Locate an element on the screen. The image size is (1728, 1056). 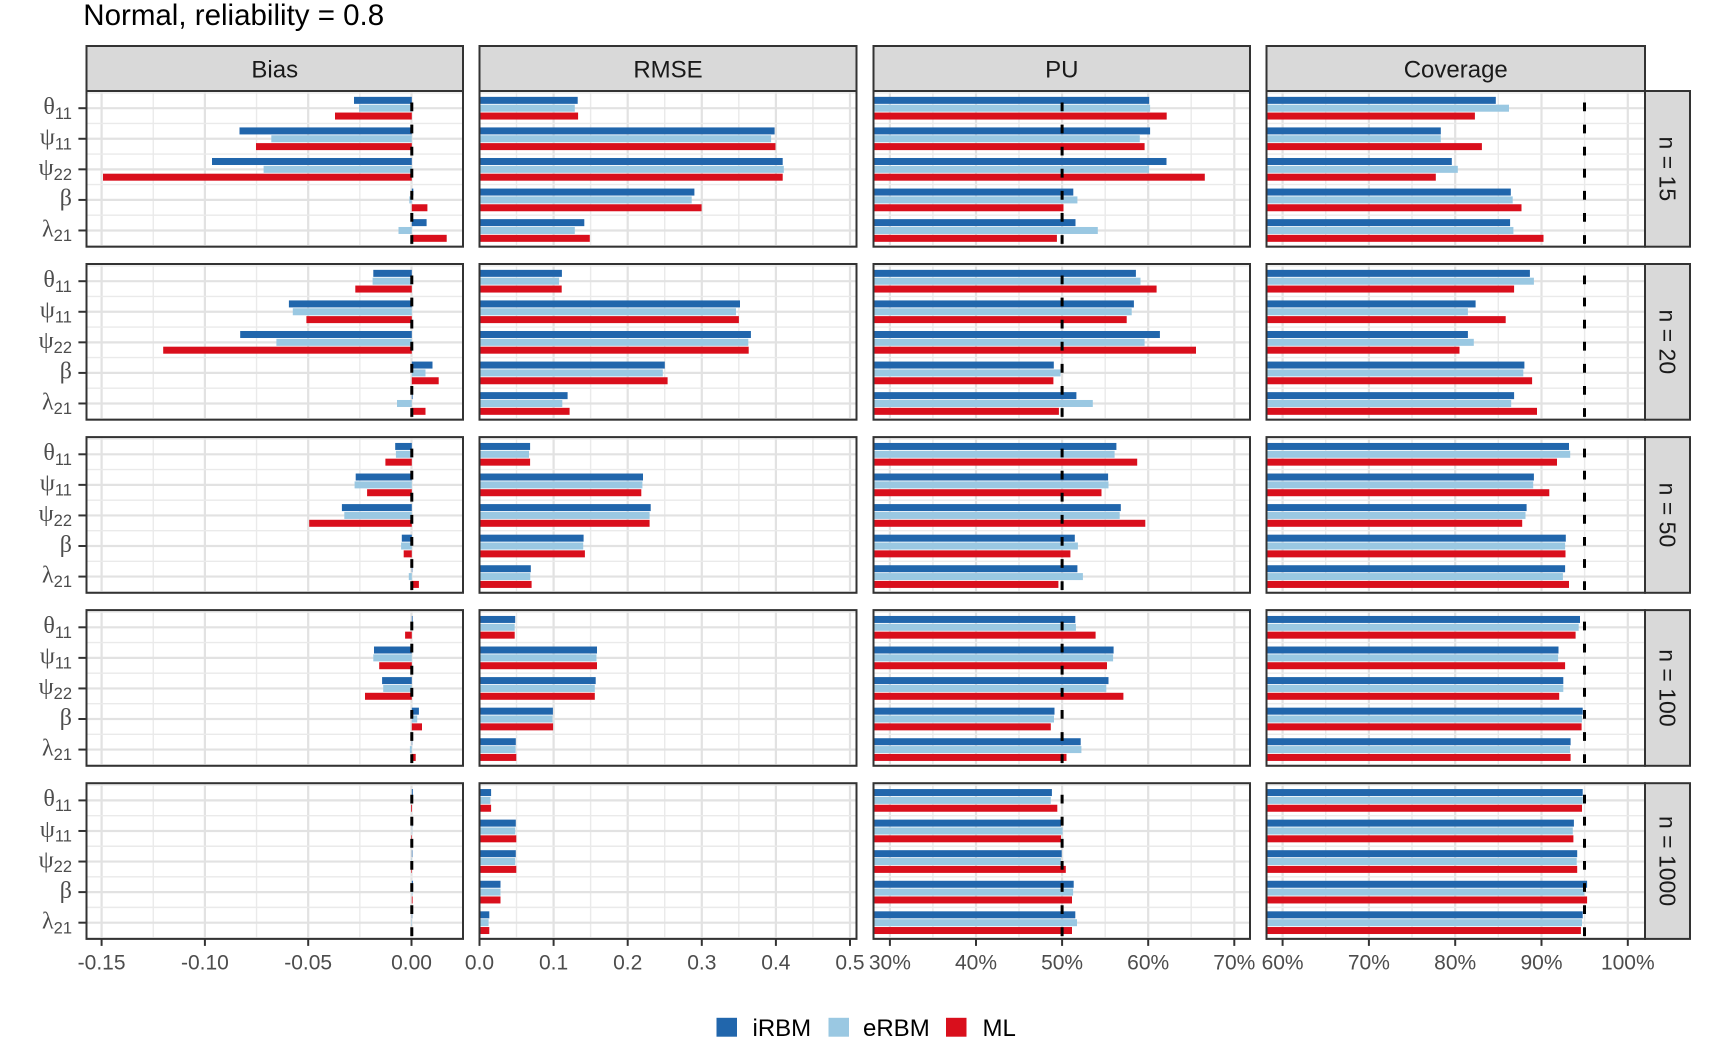
svg-text: PU is located at coordinates (1061, 70).